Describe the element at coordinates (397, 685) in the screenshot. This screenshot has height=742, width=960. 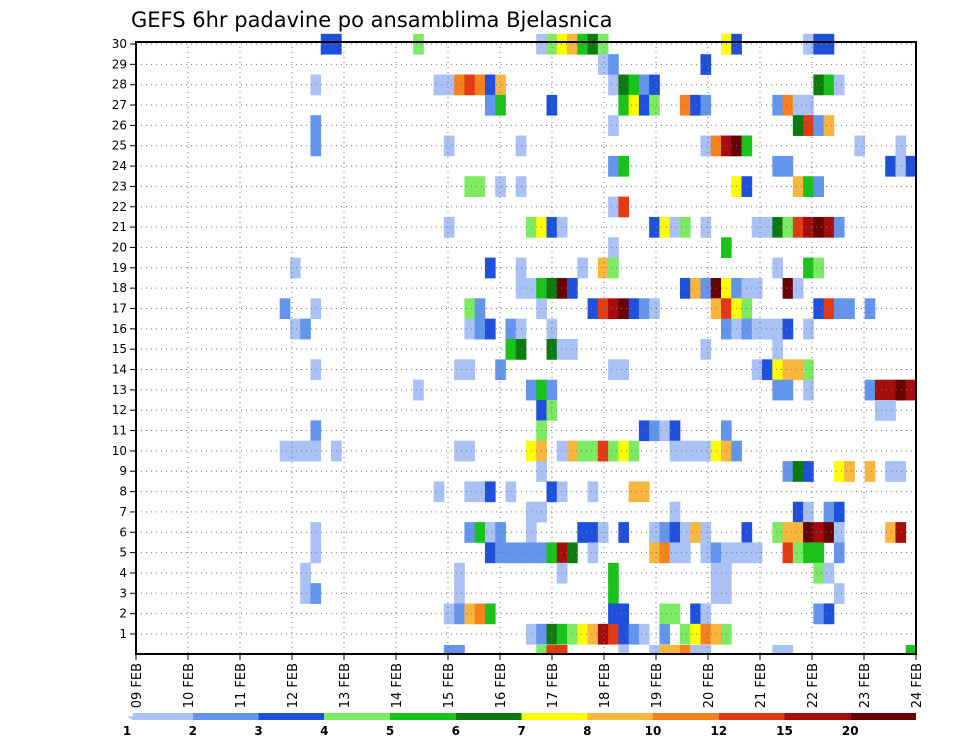
I see `x-tick-label: 14 FEB` at that location.